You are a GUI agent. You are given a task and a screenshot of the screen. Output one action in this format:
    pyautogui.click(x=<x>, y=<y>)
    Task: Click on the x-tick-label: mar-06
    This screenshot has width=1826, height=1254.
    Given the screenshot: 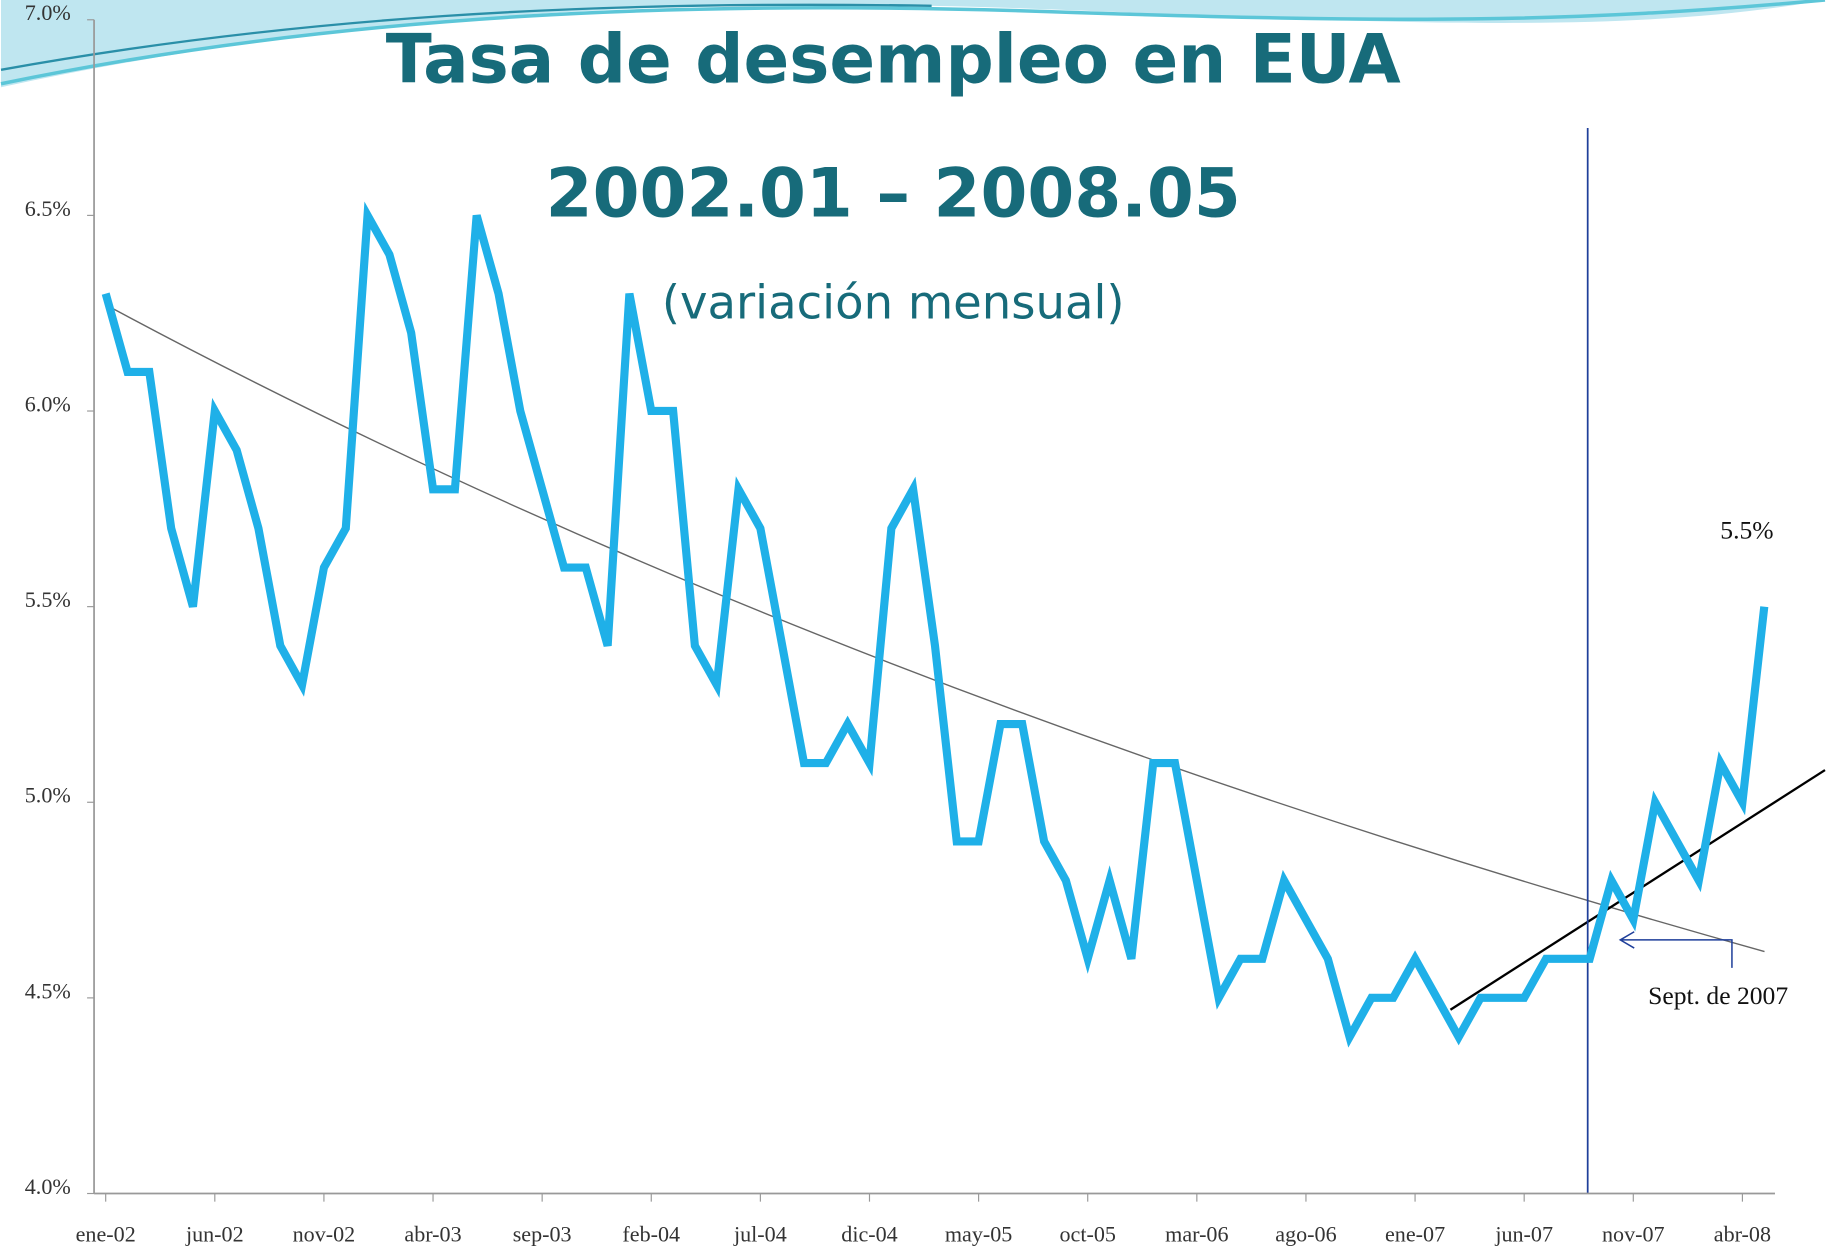 What is the action you would take?
    pyautogui.click(x=1196, y=1234)
    